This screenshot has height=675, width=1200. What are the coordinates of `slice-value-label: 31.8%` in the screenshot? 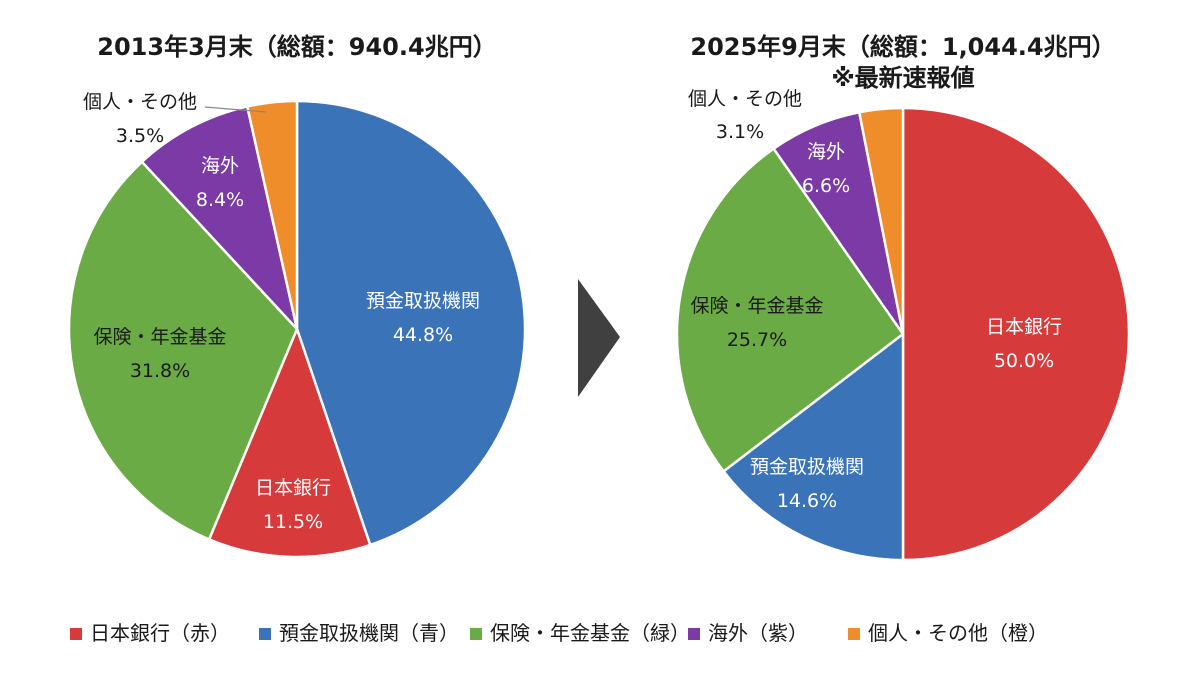 It's located at (160, 371).